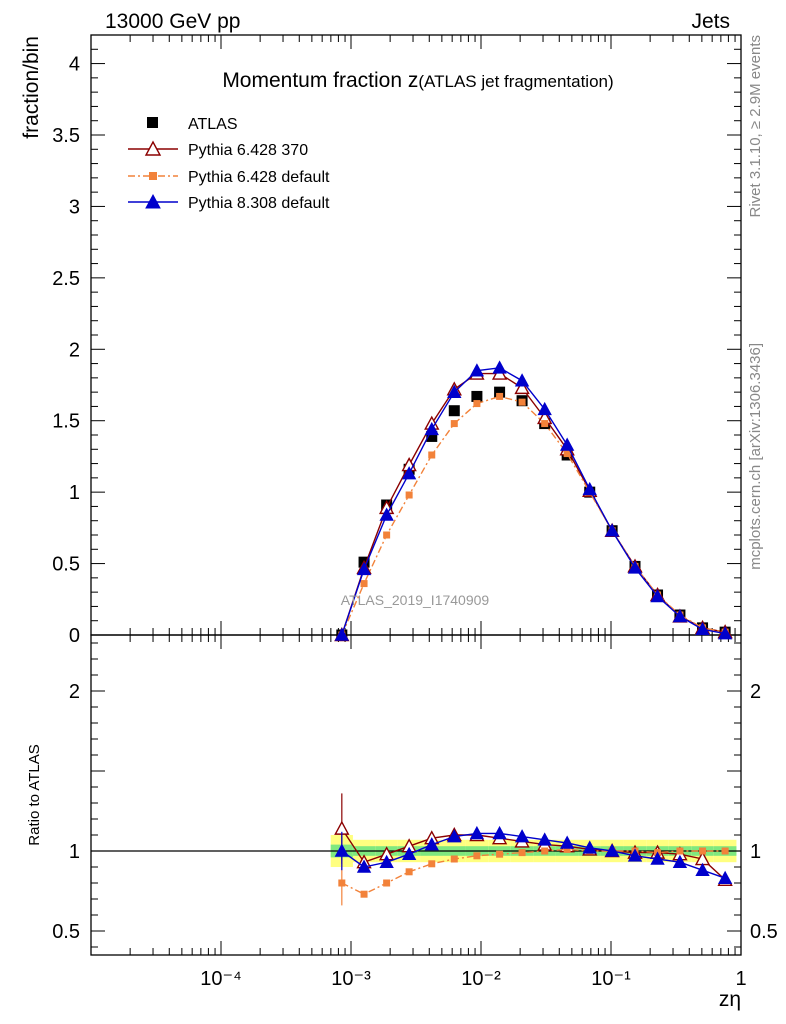  I want to click on legend-label-pythia8-default: Pythia 8.308 default, so click(259, 203).